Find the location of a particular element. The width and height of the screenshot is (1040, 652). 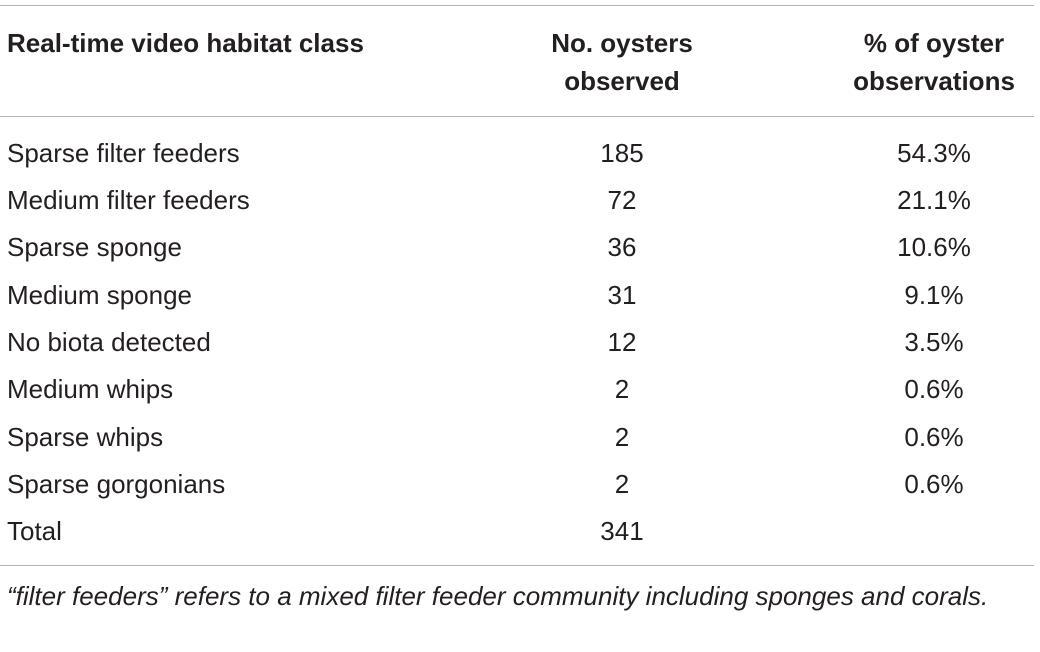

habitat-cell: Sparse gorgonians is located at coordinates (116, 484).